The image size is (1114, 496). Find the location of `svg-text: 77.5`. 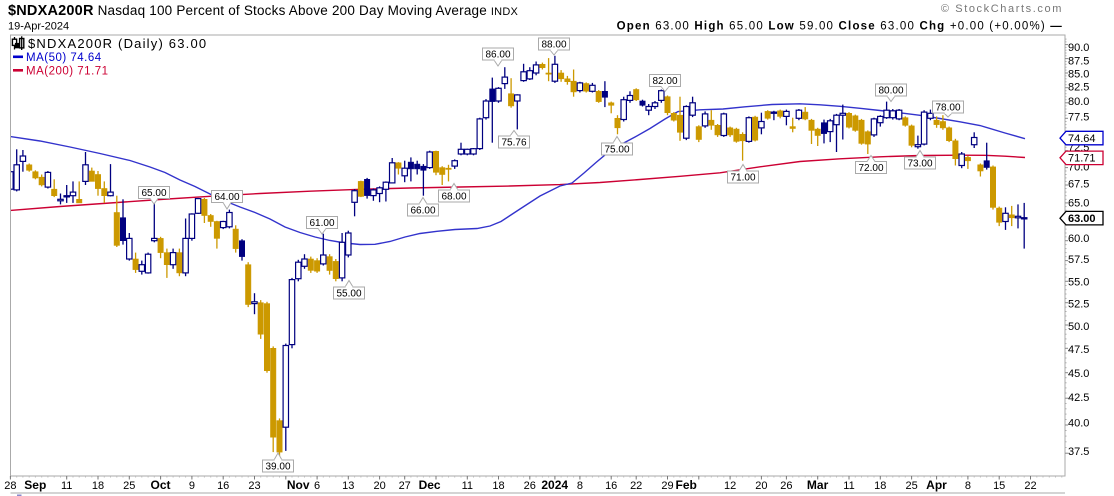

svg-text: 77.5 is located at coordinates (1078, 117).